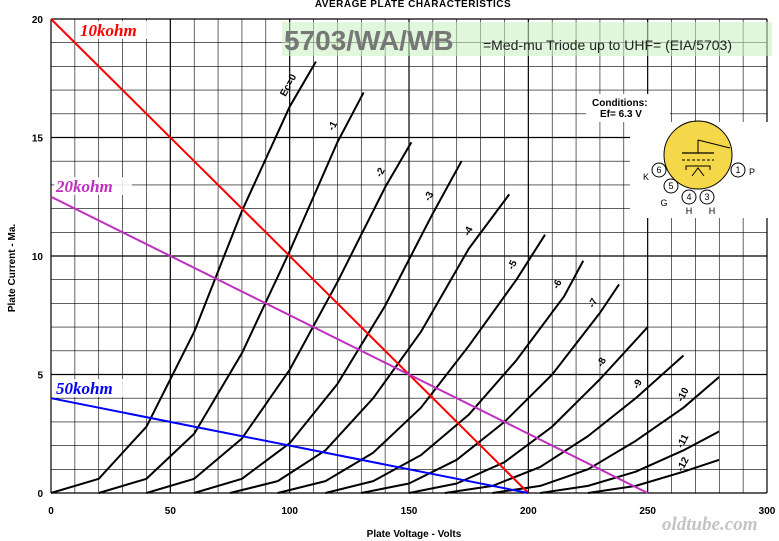 This screenshot has height=541, width=779. Describe the element at coordinates (84, 186) in the screenshot. I see `load-line-label: 20kohm` at that location.